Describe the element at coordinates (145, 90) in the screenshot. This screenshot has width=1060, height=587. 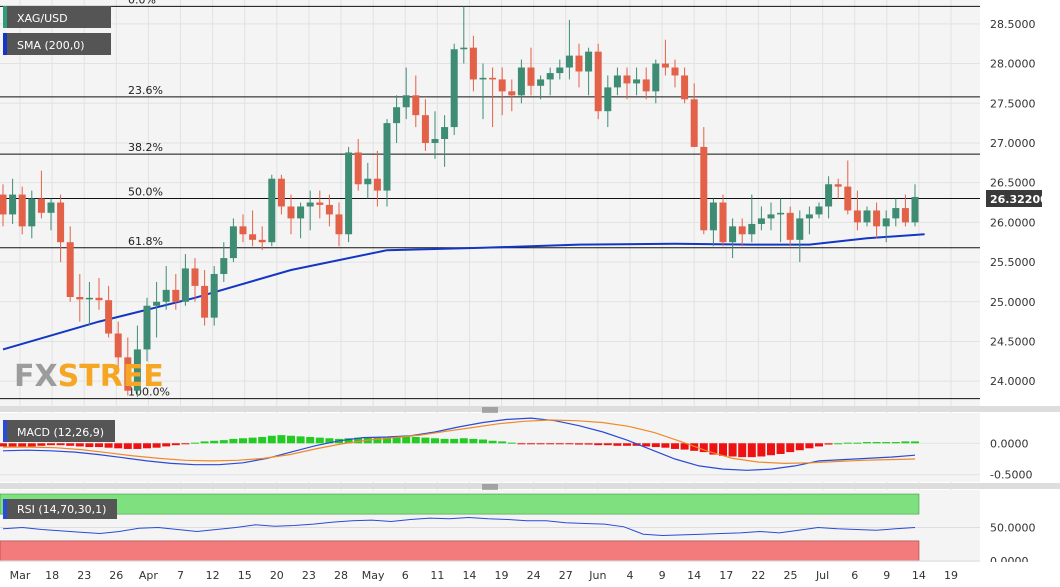
I see `fib-label: 23.6%` at that location.